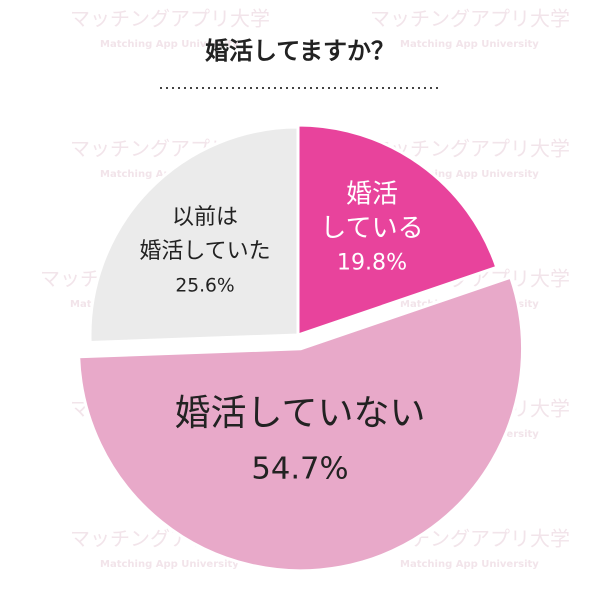 The height and width of the screenshot is (598, 600). What do you see at coordinates (371, 229) in the screenshot?
I see `slice-label: している` at bounding box center [371, 229].